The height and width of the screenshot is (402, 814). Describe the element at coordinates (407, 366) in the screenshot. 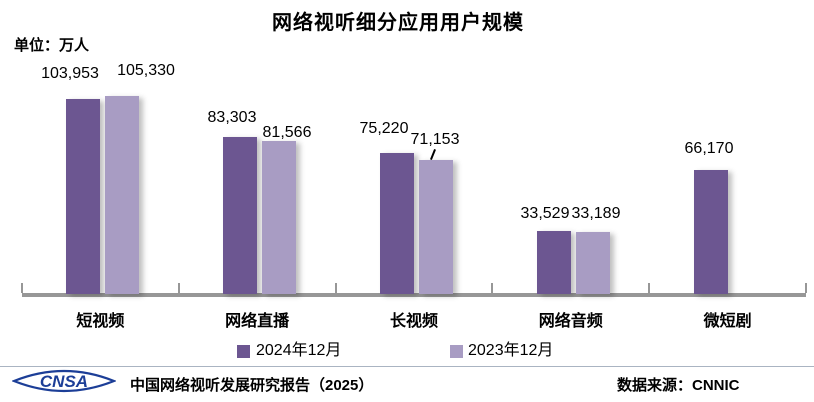

I see `footer-divider` at that location.